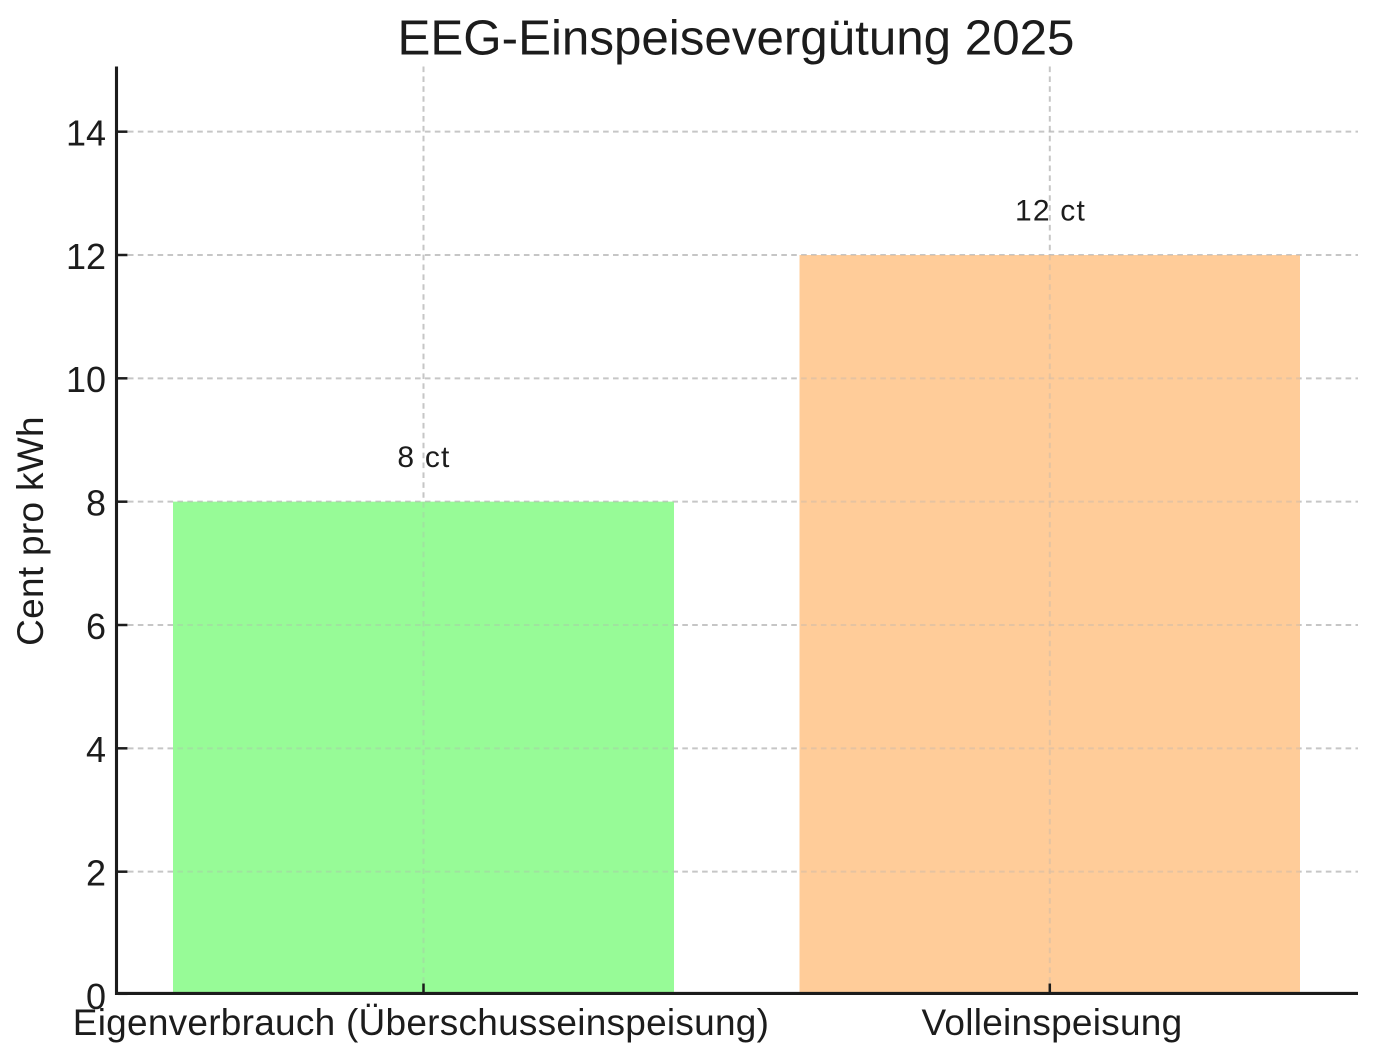 The width and height of the screenshot is (1376, 1062). I want to click on svg-text: 8, so click(96, 503).